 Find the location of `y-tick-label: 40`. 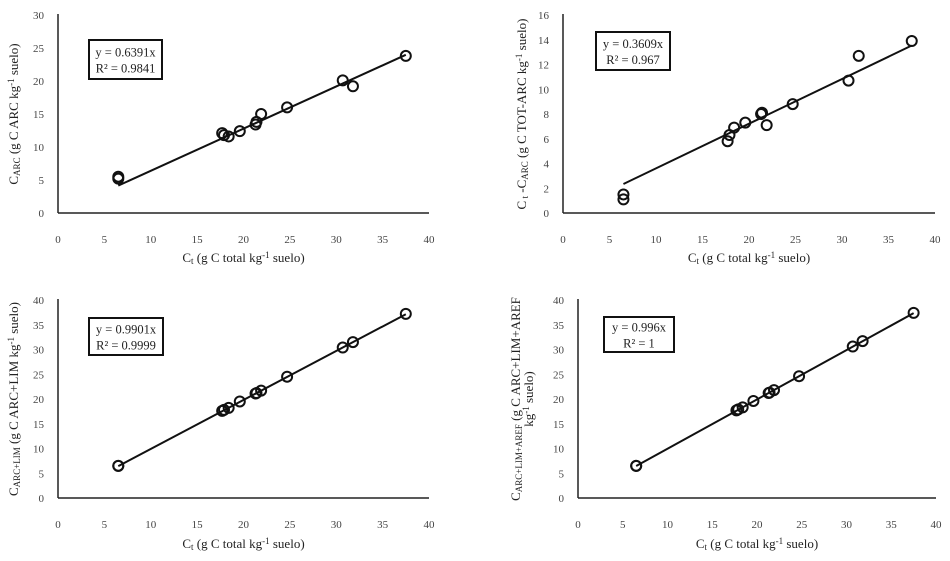

y-tick-label: 40 is located at coordinates (559, 301).